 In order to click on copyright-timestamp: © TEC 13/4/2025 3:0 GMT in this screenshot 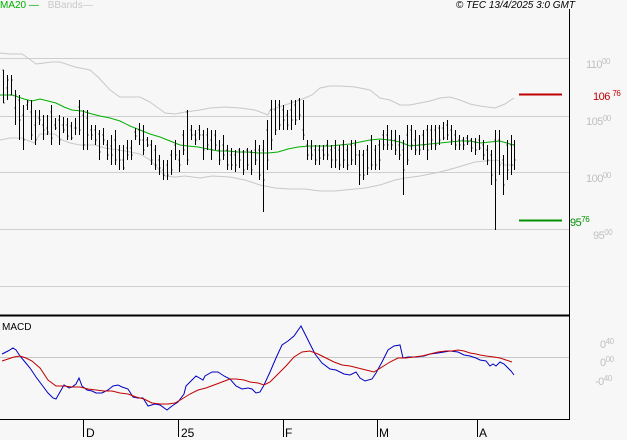, I will do `click(515, 5)`.